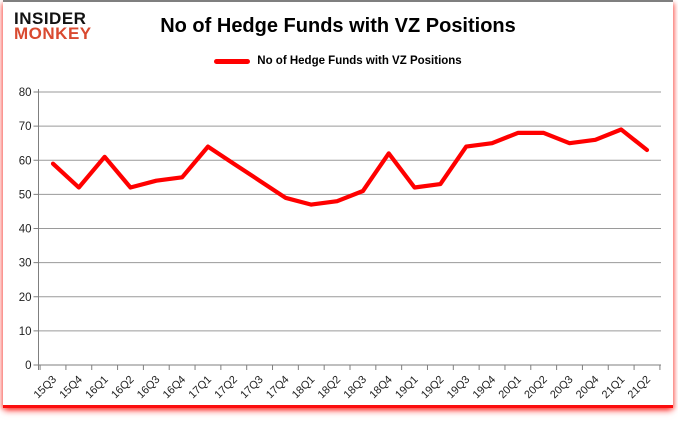  I want to click on svg-text: 18Q2, so click(330, 388).